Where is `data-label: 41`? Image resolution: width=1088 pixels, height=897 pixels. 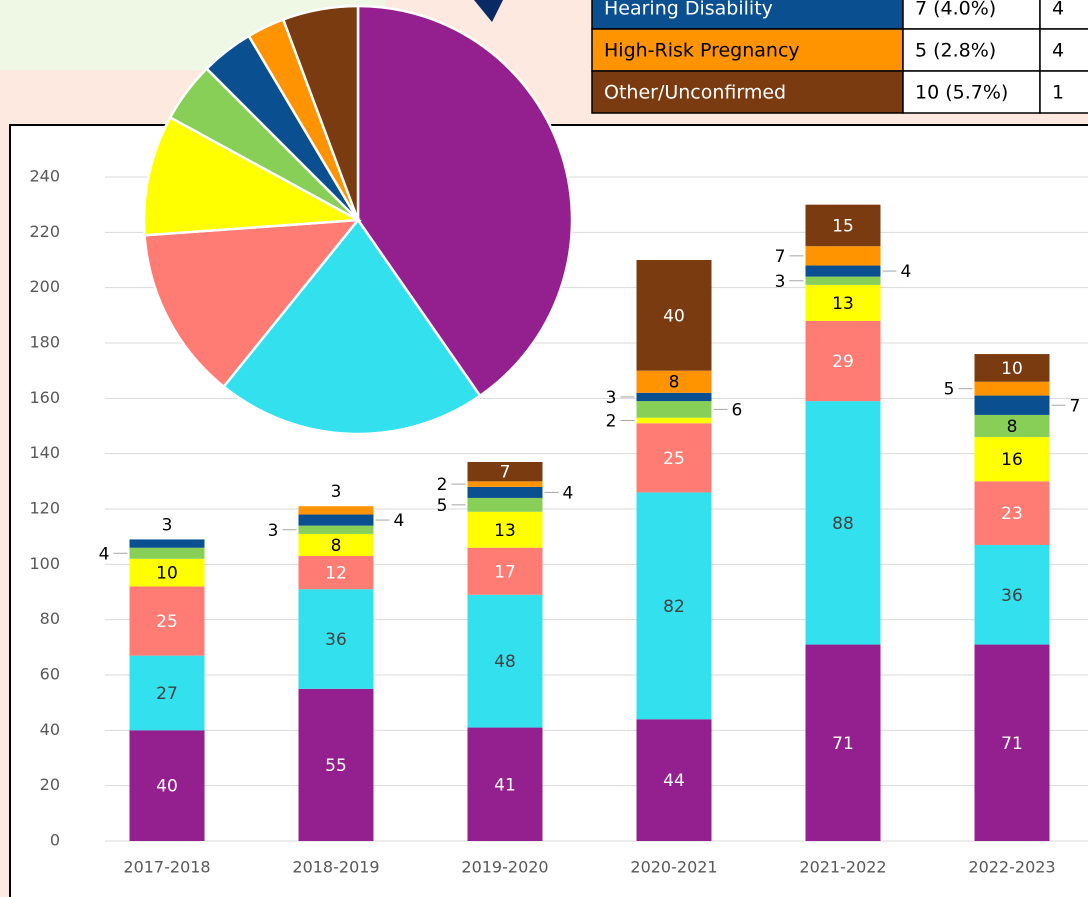 data-label: 41 is located at coordinates (505, 785).